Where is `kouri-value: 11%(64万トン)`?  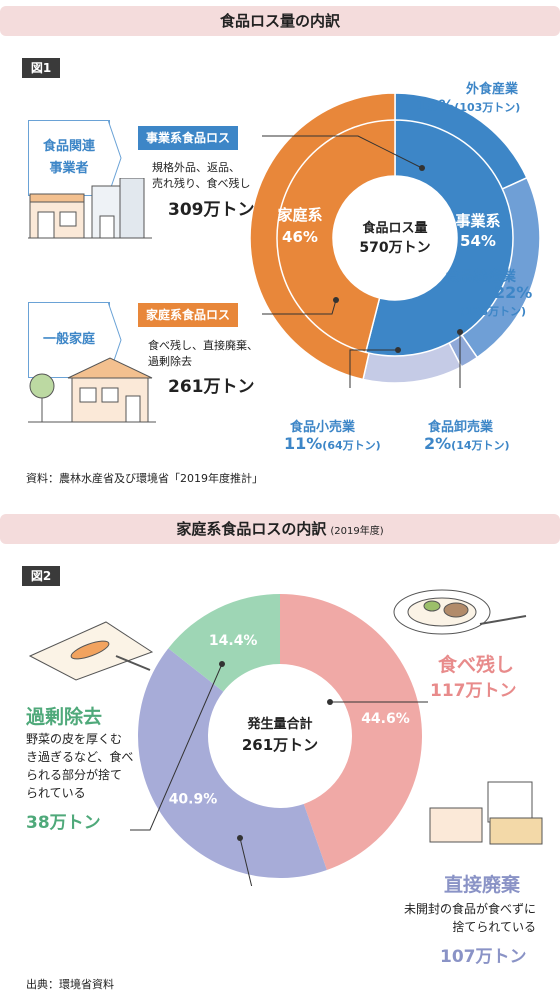 kouri-value: 11%(64万トン) is located at coordinates (332, 443).